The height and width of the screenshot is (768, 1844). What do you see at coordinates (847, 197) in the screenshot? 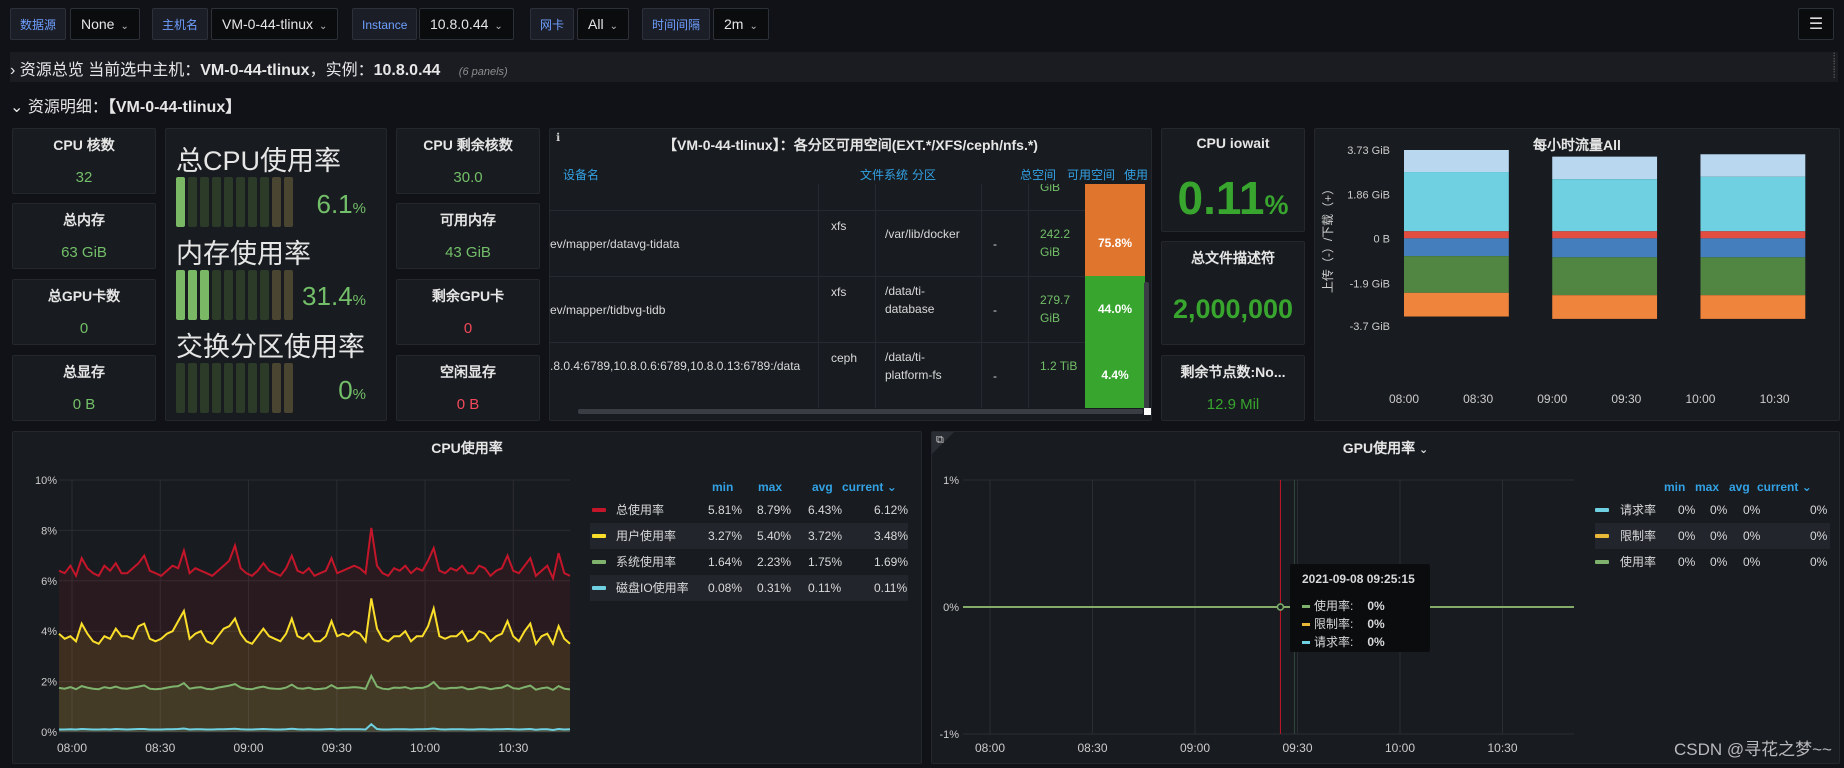
I see `table-row-partial: GiB` at bounding box center [847, 197].